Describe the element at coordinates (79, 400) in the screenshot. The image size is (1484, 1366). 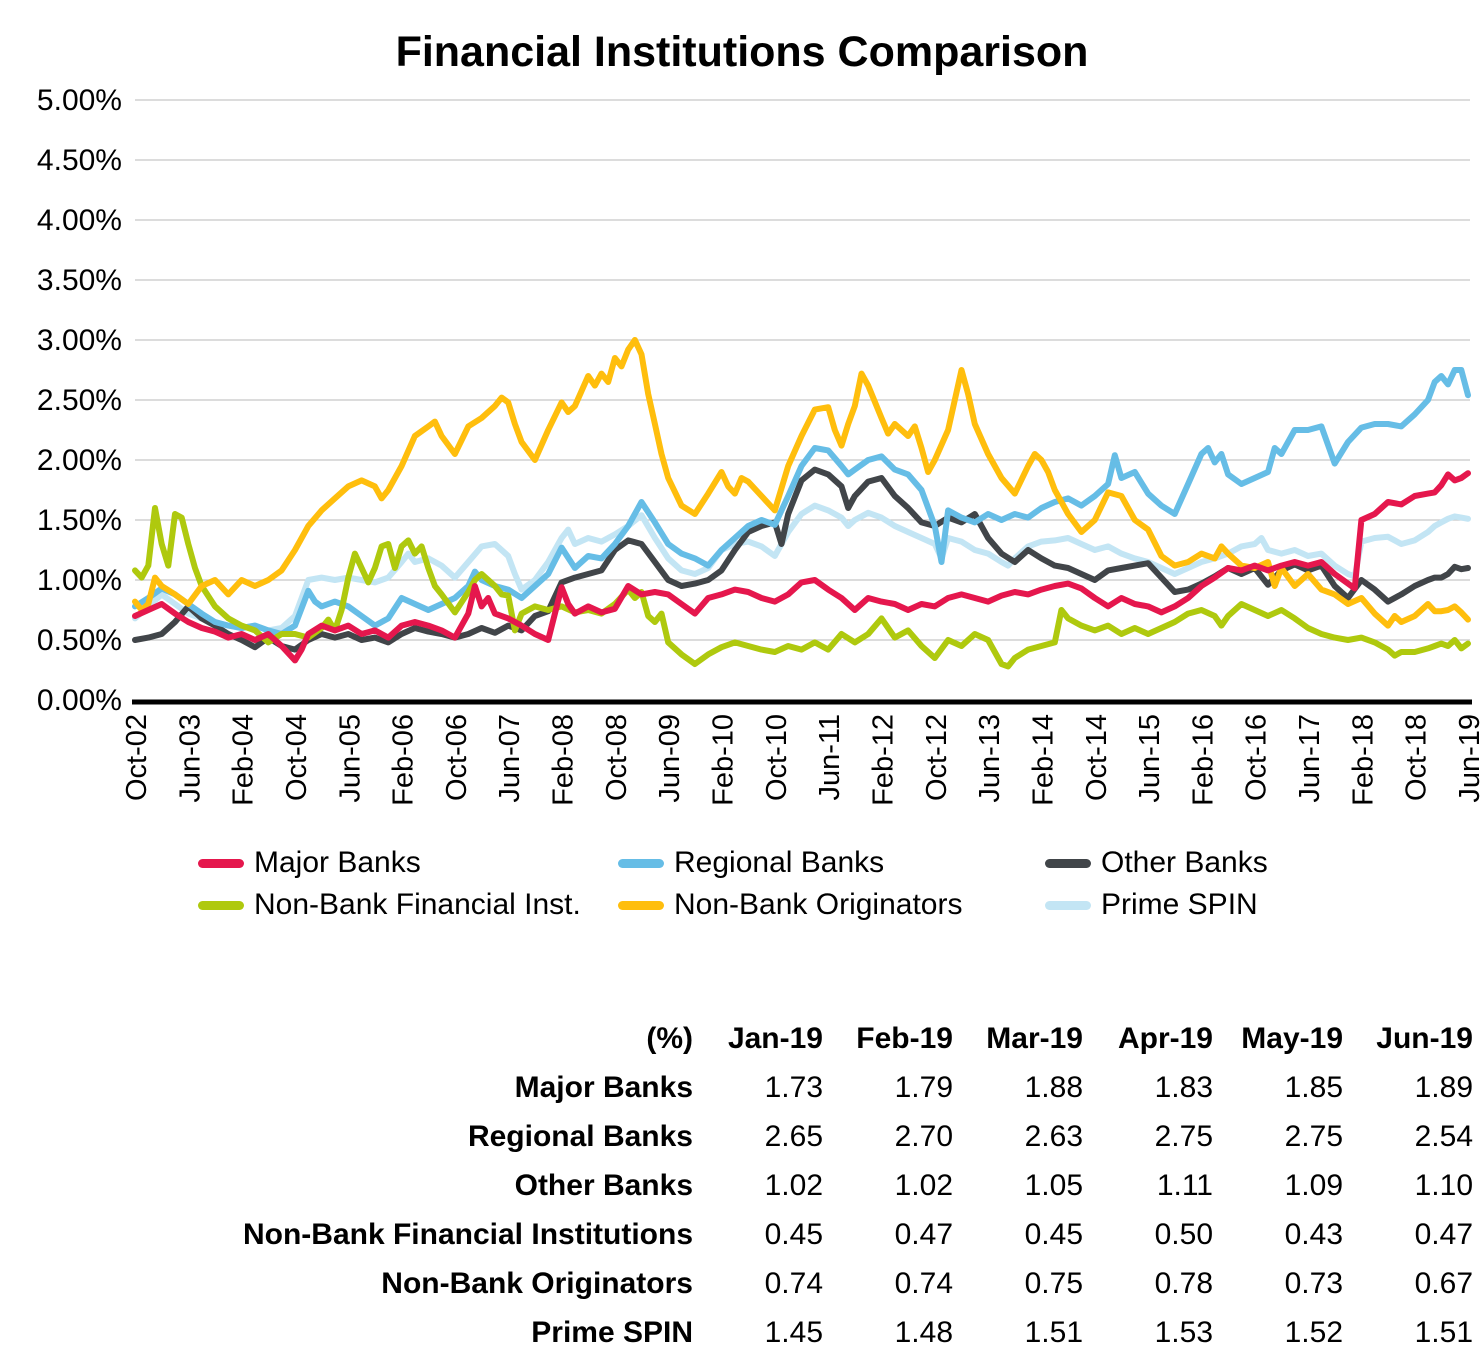
I see `y-axis-tick-label: 2.50%` at that location.